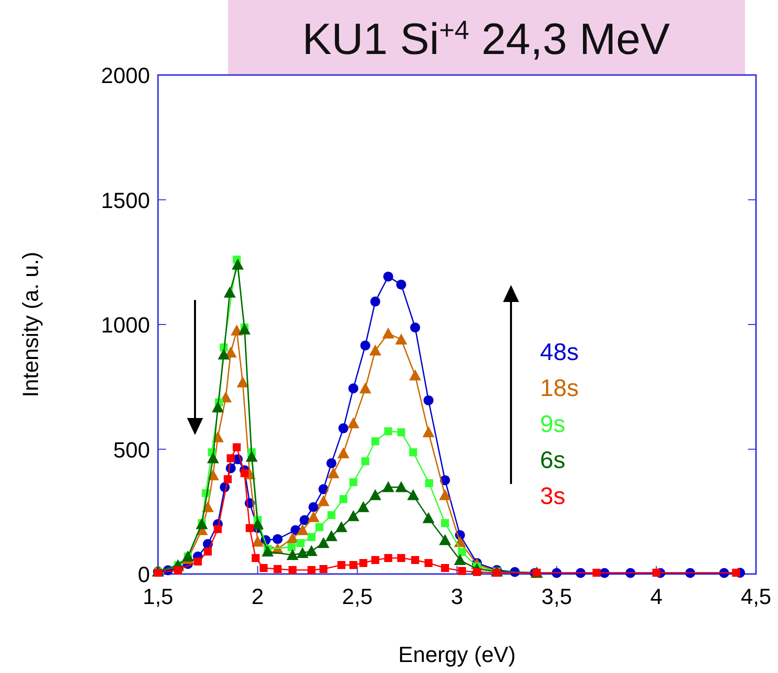 This screenshot has height=673, width=778. What do you see at coordinates (258, 596) in the screenshot?
I see `x-tick-label: 2` at bounding box center [258, 596].